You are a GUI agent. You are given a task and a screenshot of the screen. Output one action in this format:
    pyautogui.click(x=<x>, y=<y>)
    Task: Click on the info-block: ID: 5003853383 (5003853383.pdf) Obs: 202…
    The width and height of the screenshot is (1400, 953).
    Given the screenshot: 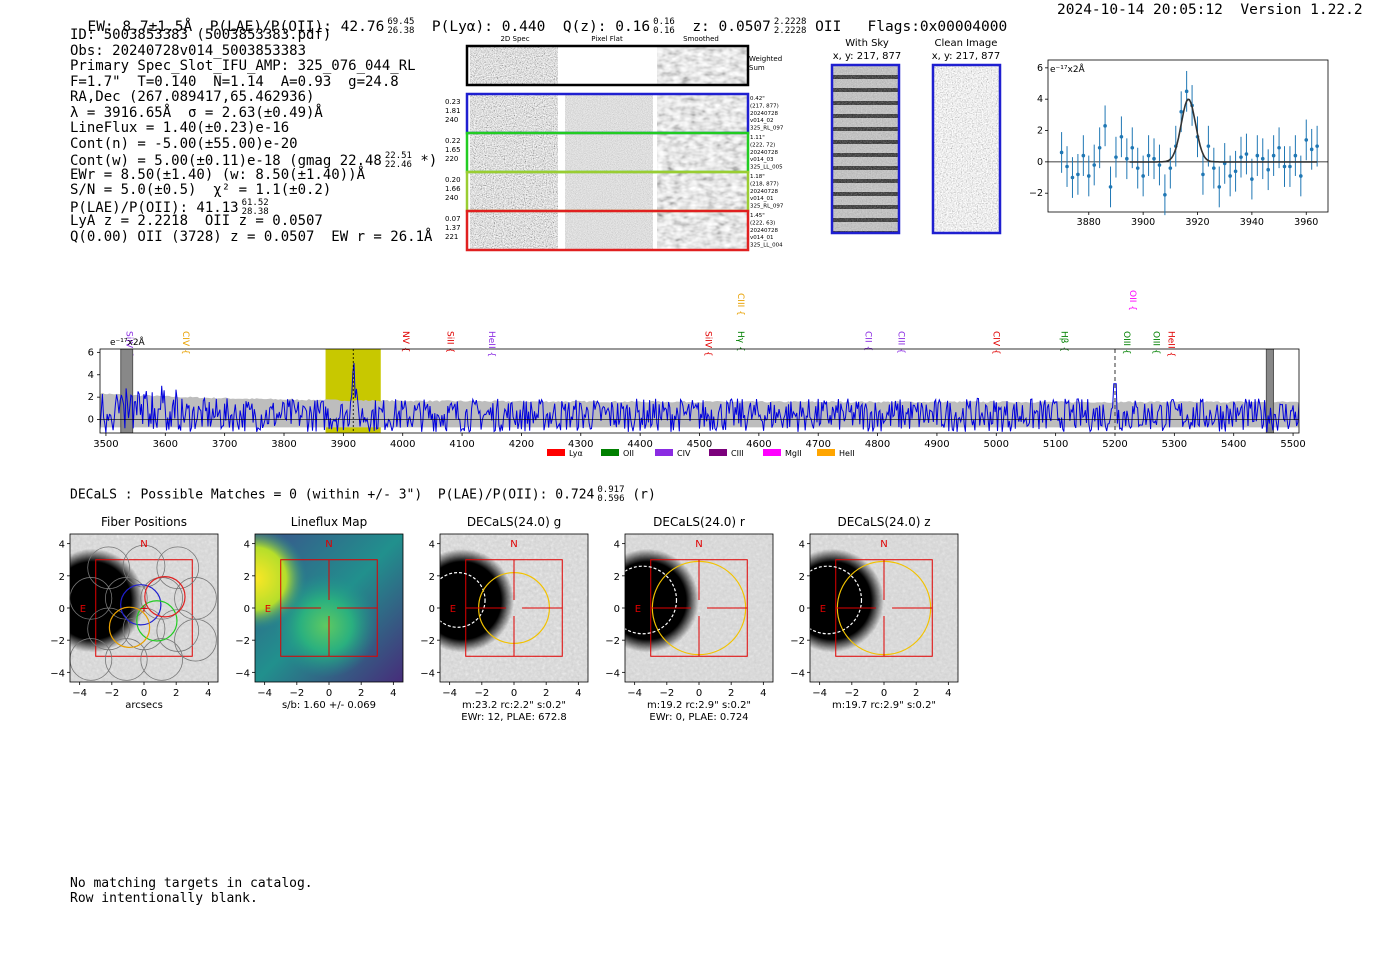 What is the action you would take?
    pyautogui.click(x=253, y=136)
    